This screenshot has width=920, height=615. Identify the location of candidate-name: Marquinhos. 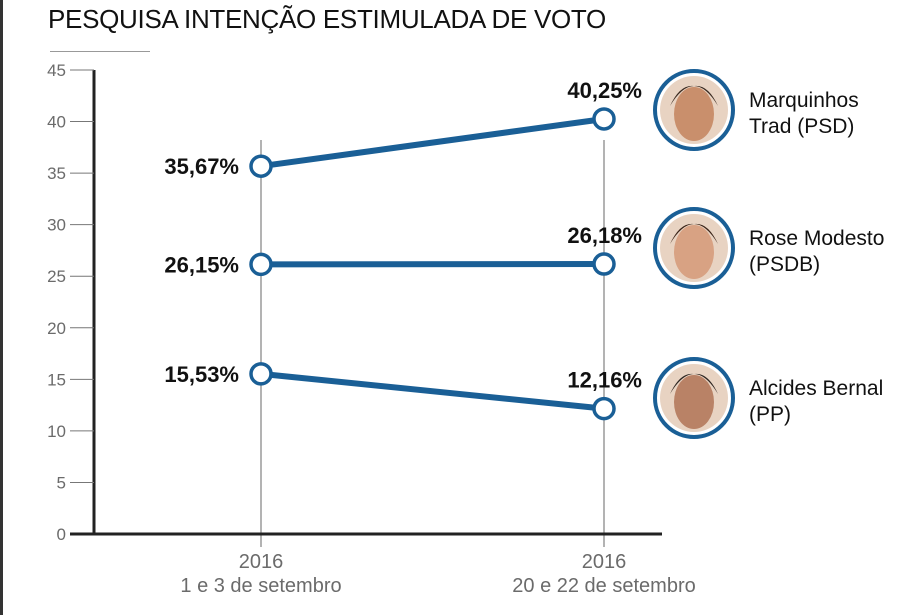
(804, 100).